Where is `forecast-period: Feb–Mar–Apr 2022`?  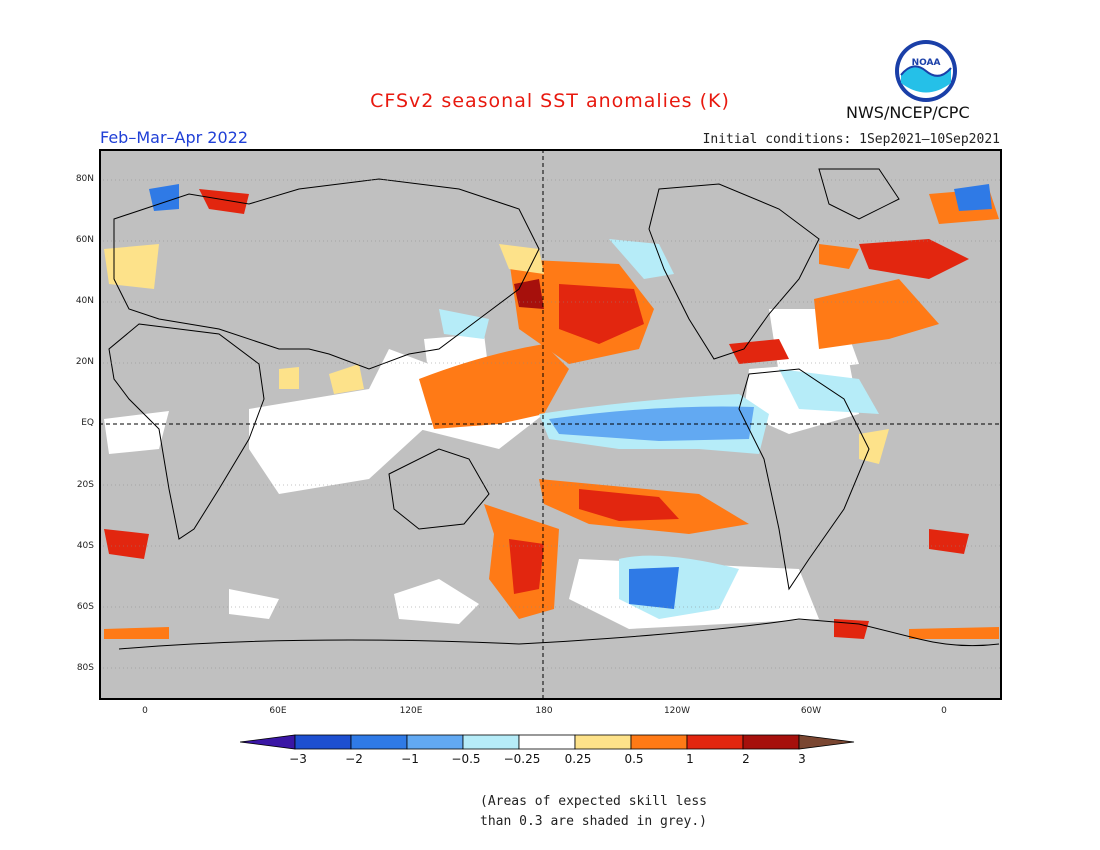 forecast-period: Feb–Mar–Apr 2022 is located at coordinates (174, 137).